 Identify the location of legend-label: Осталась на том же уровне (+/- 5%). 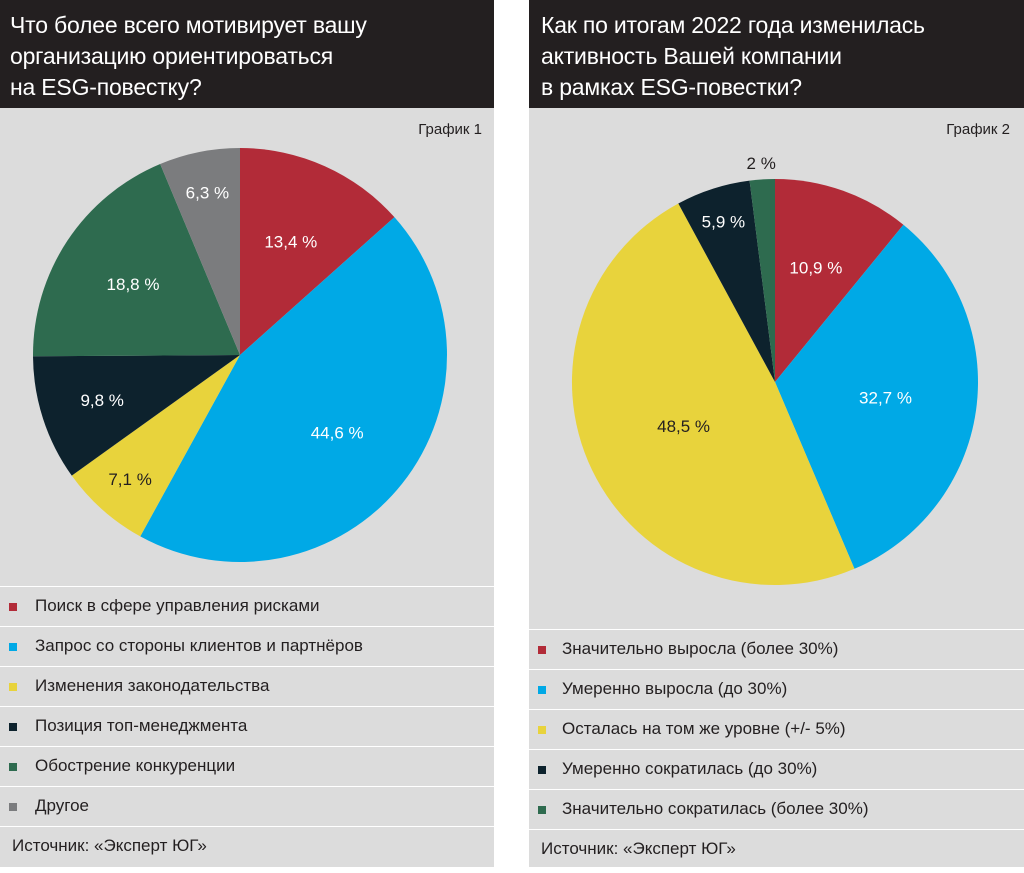
(704, 728).